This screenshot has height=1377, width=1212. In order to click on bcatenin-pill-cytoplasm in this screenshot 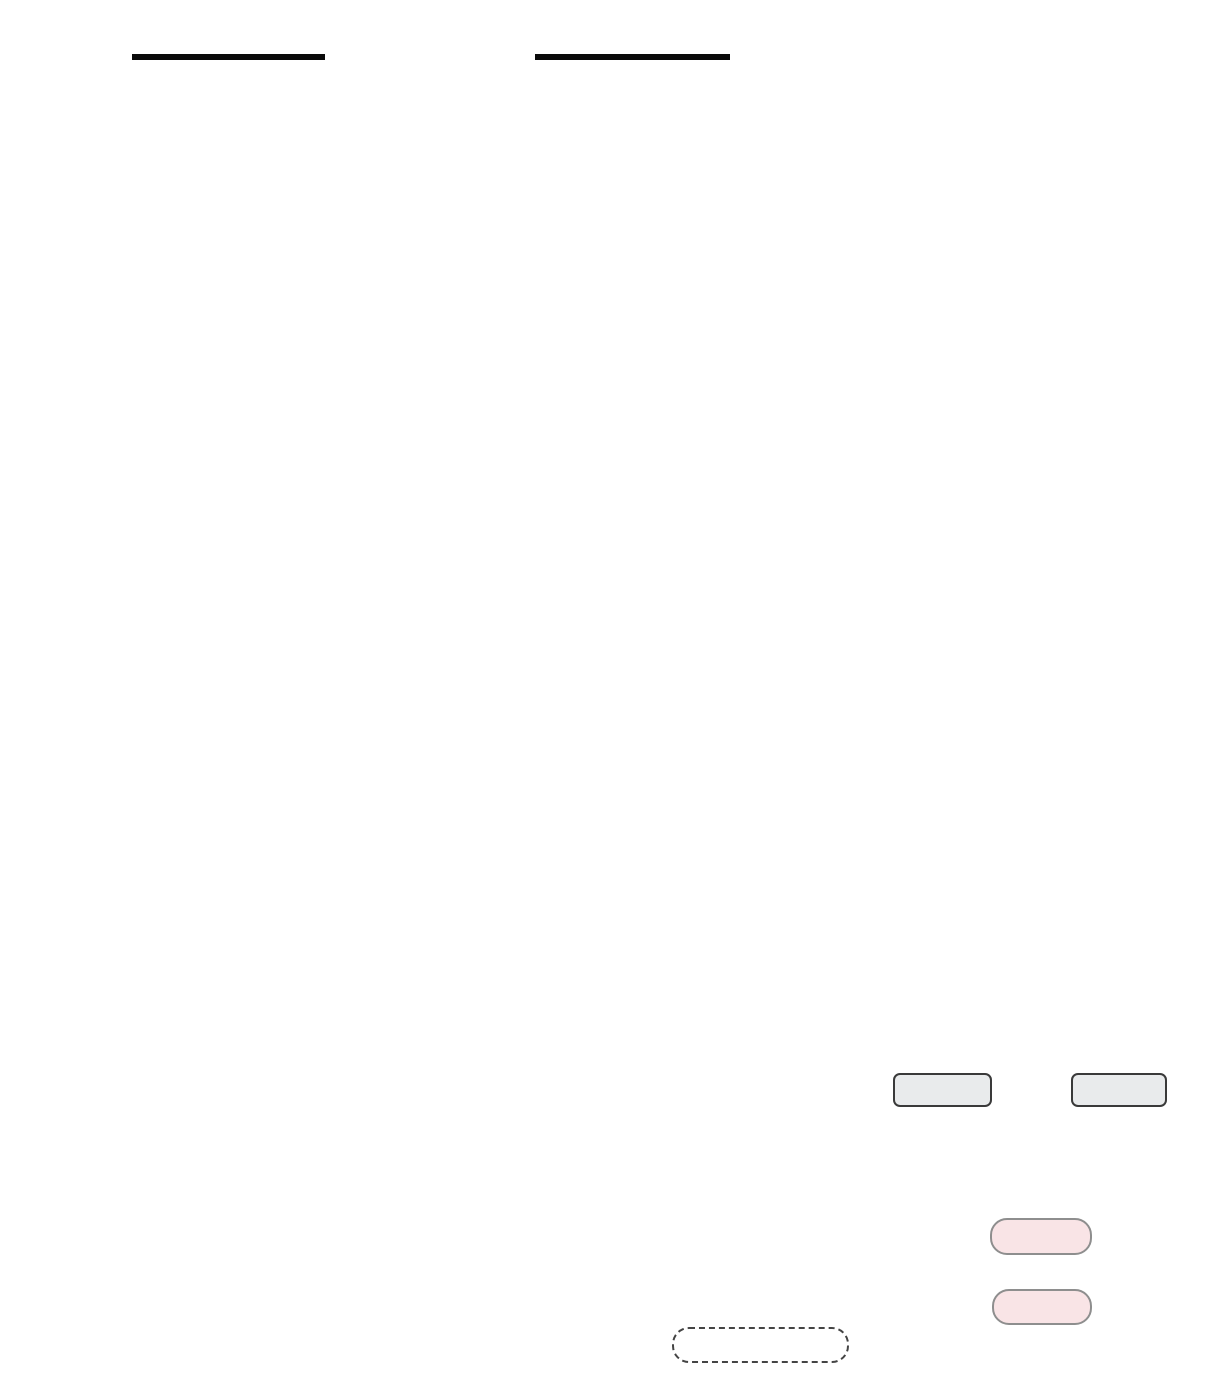, I will do `click(1041, 1236)`.